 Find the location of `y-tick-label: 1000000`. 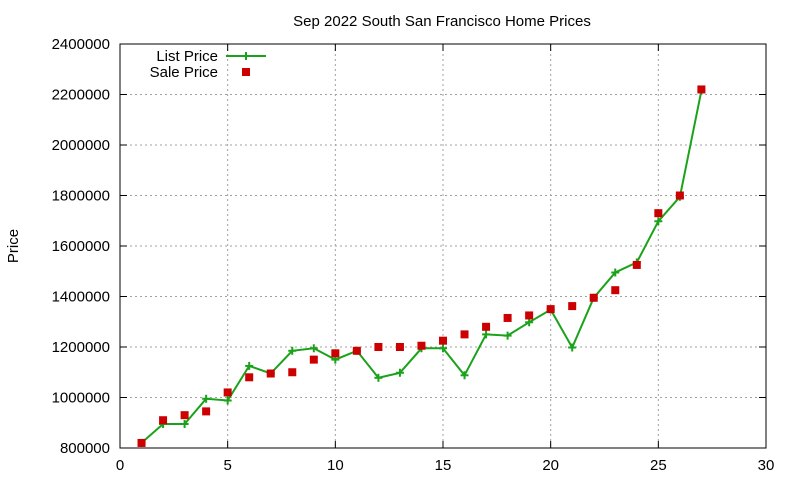

y-tick-label: 1000000 is located at coordinates (81, 398).